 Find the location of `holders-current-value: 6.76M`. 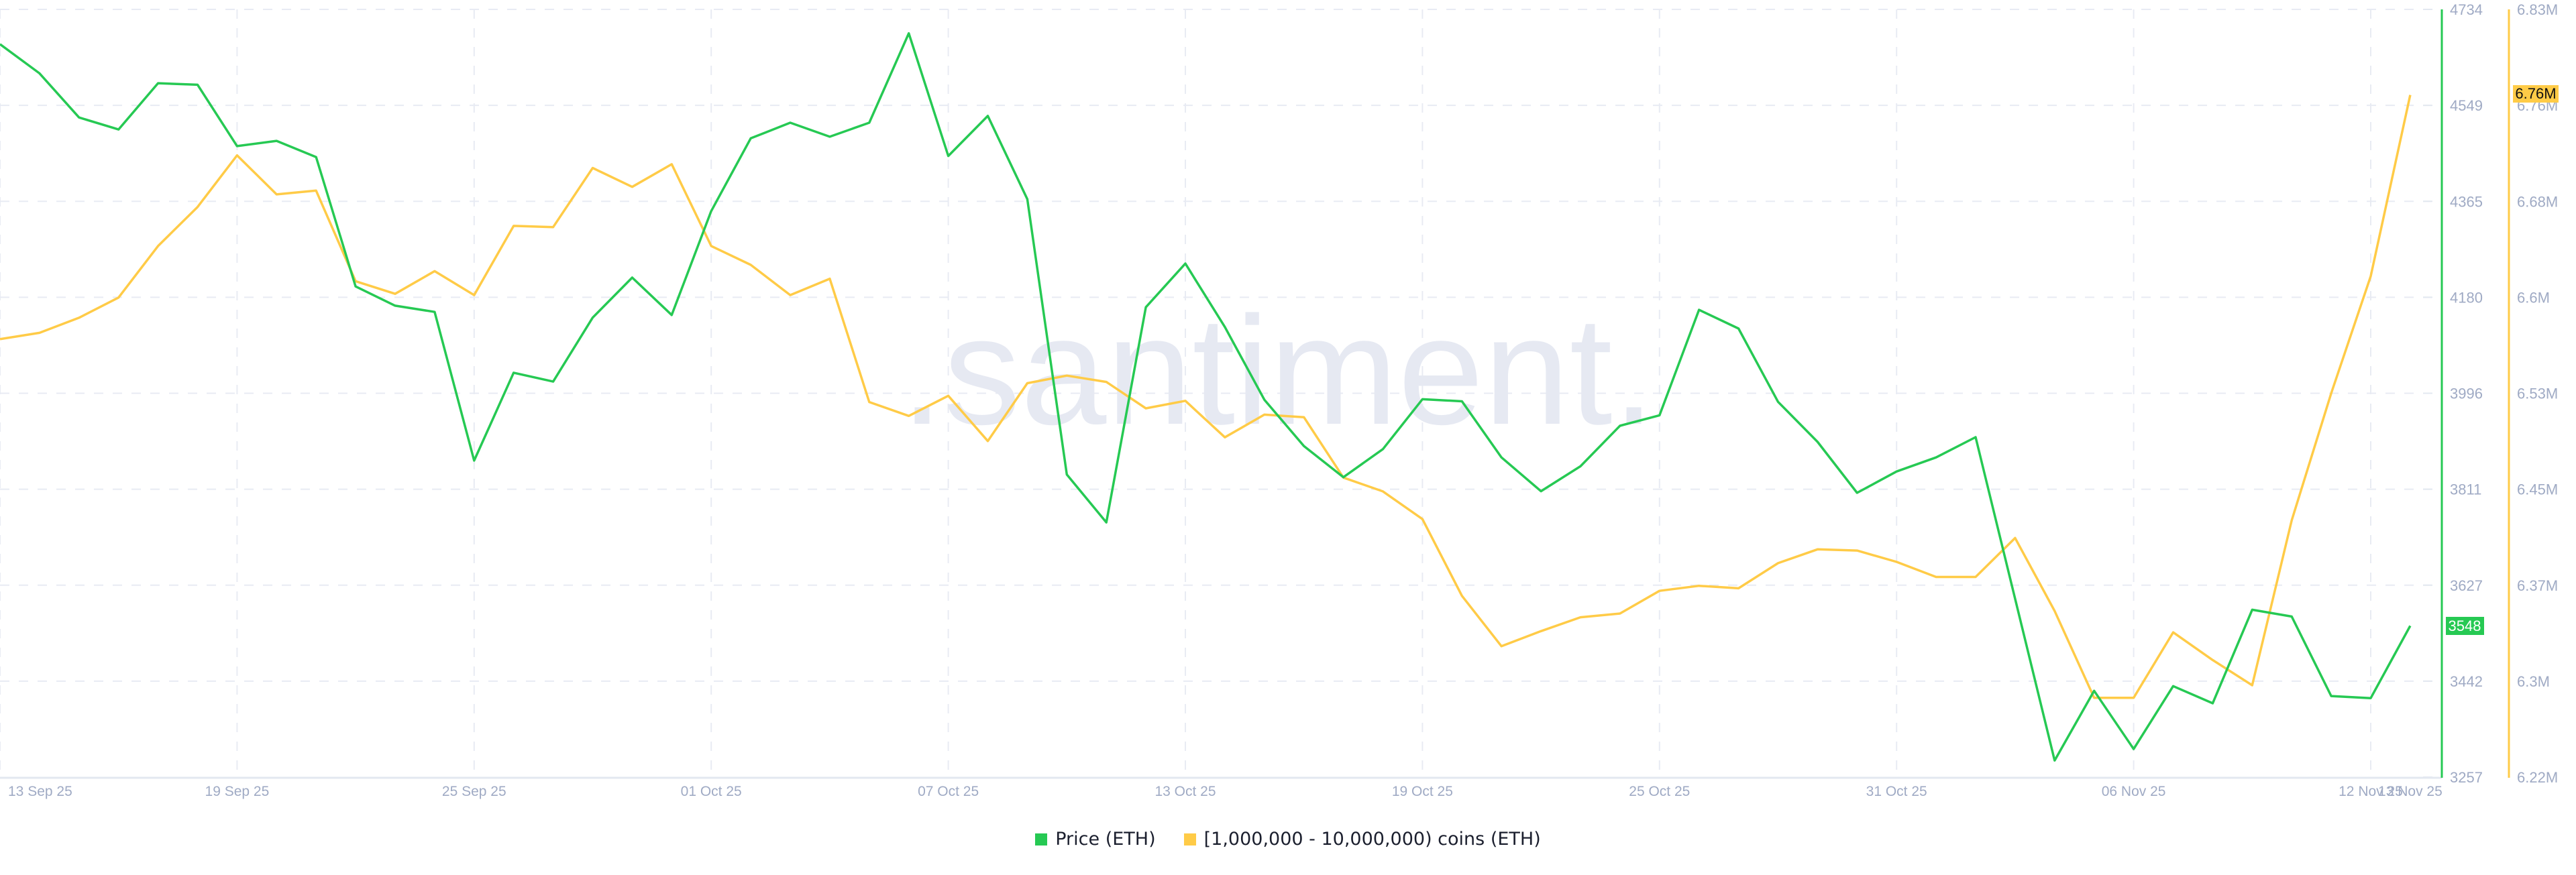

holders-current-value: 6.76M is located at coordinates (2535, 93).